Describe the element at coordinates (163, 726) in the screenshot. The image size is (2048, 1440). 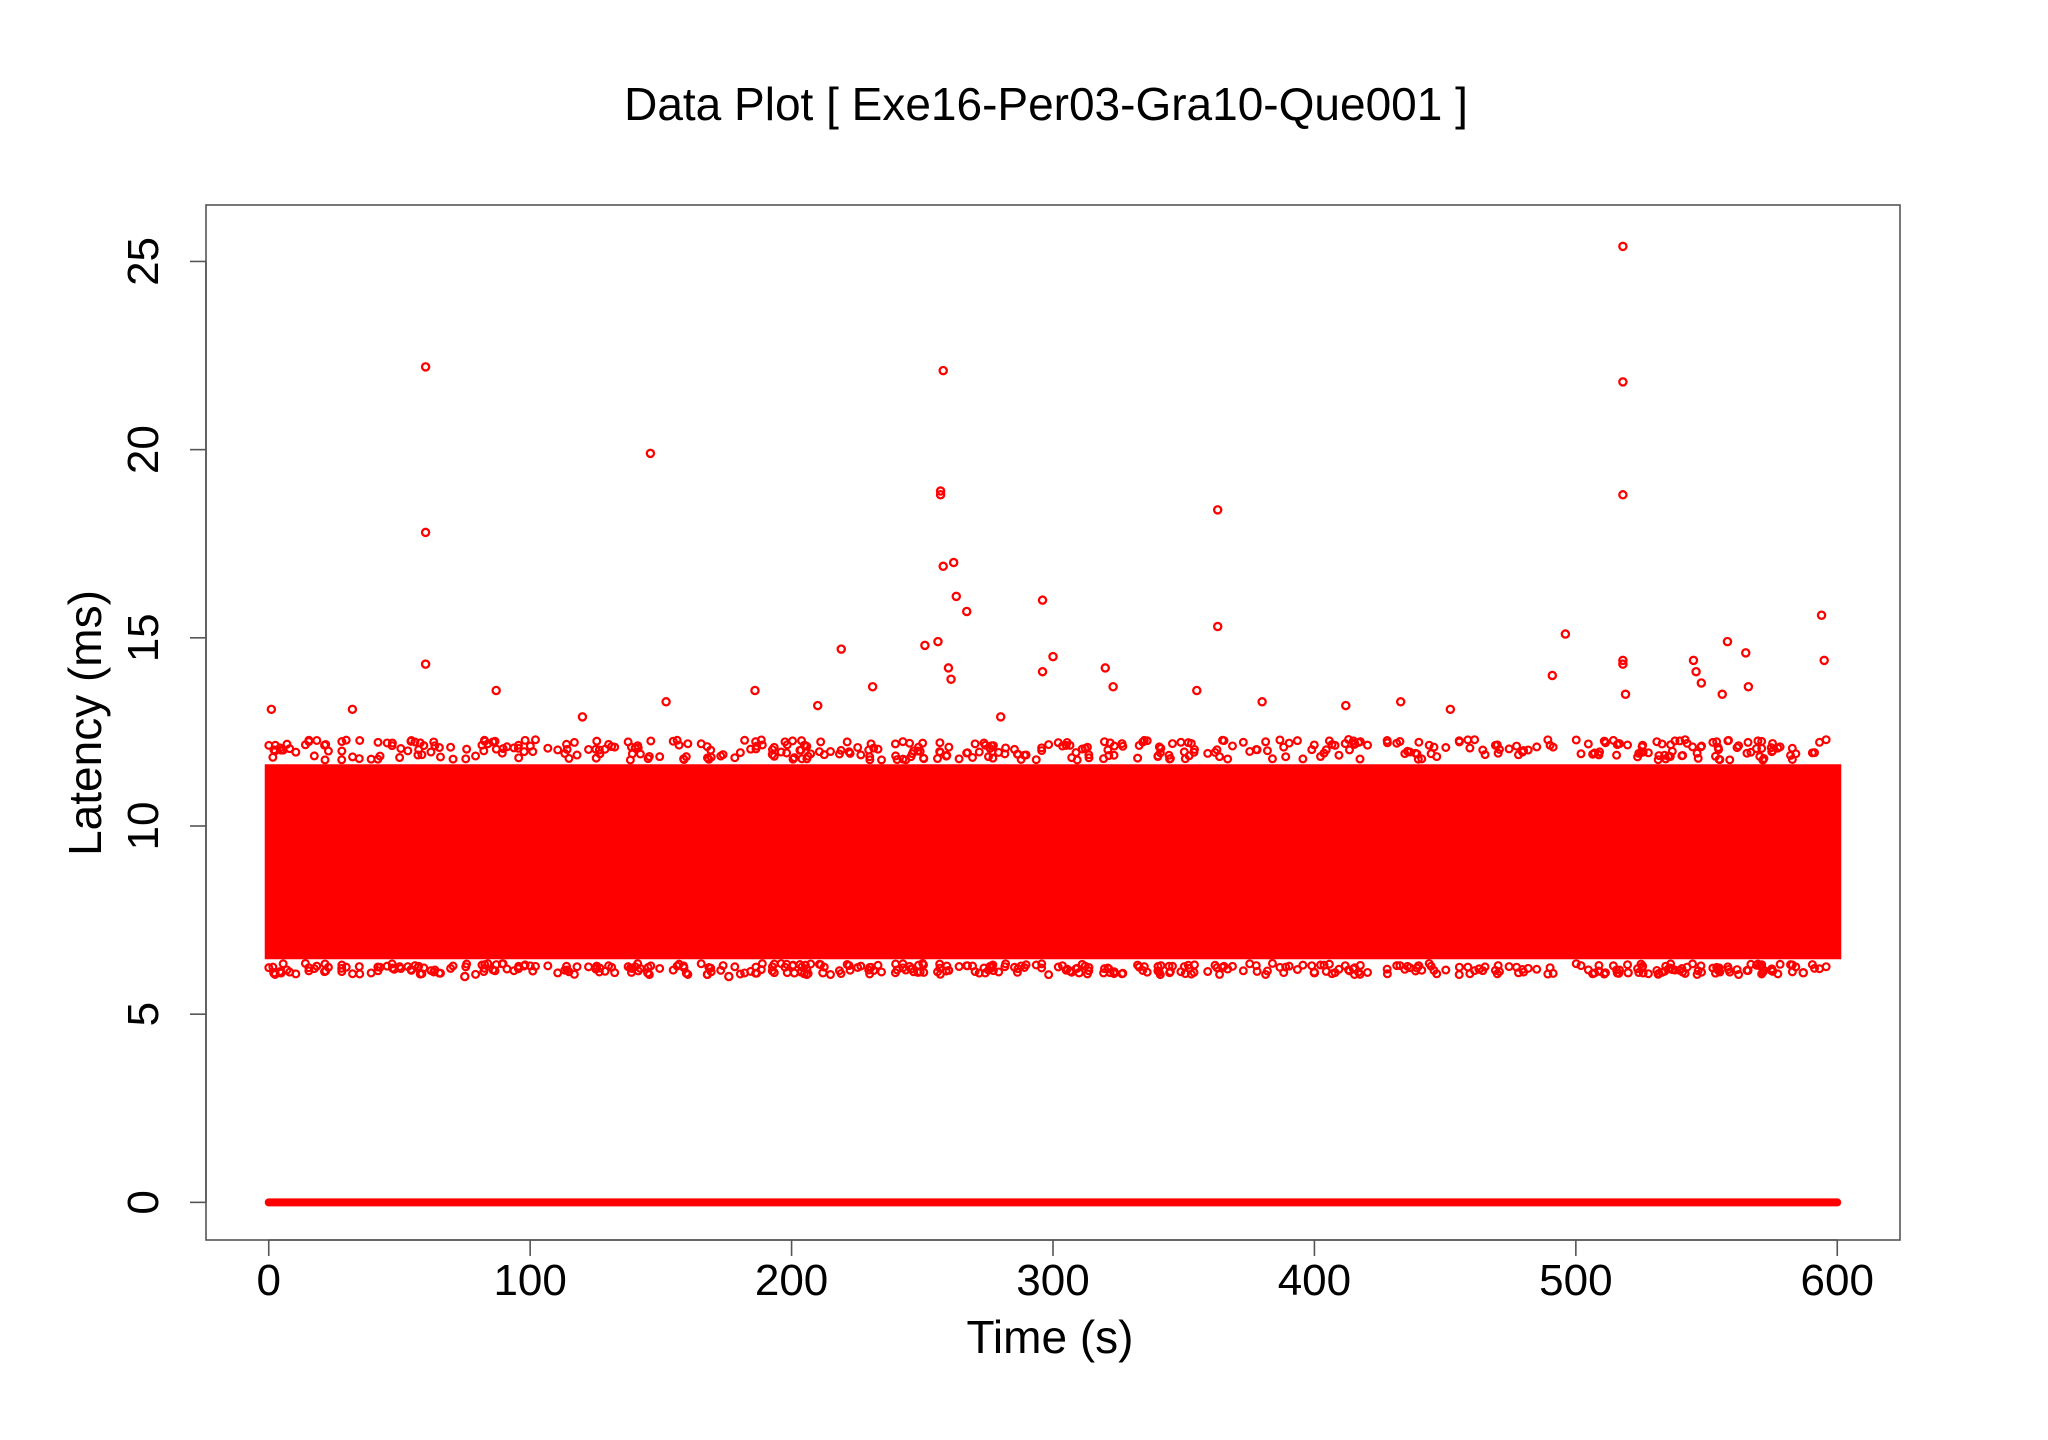
I see `y-axis: 0 5 10 15 20 25` at that location.